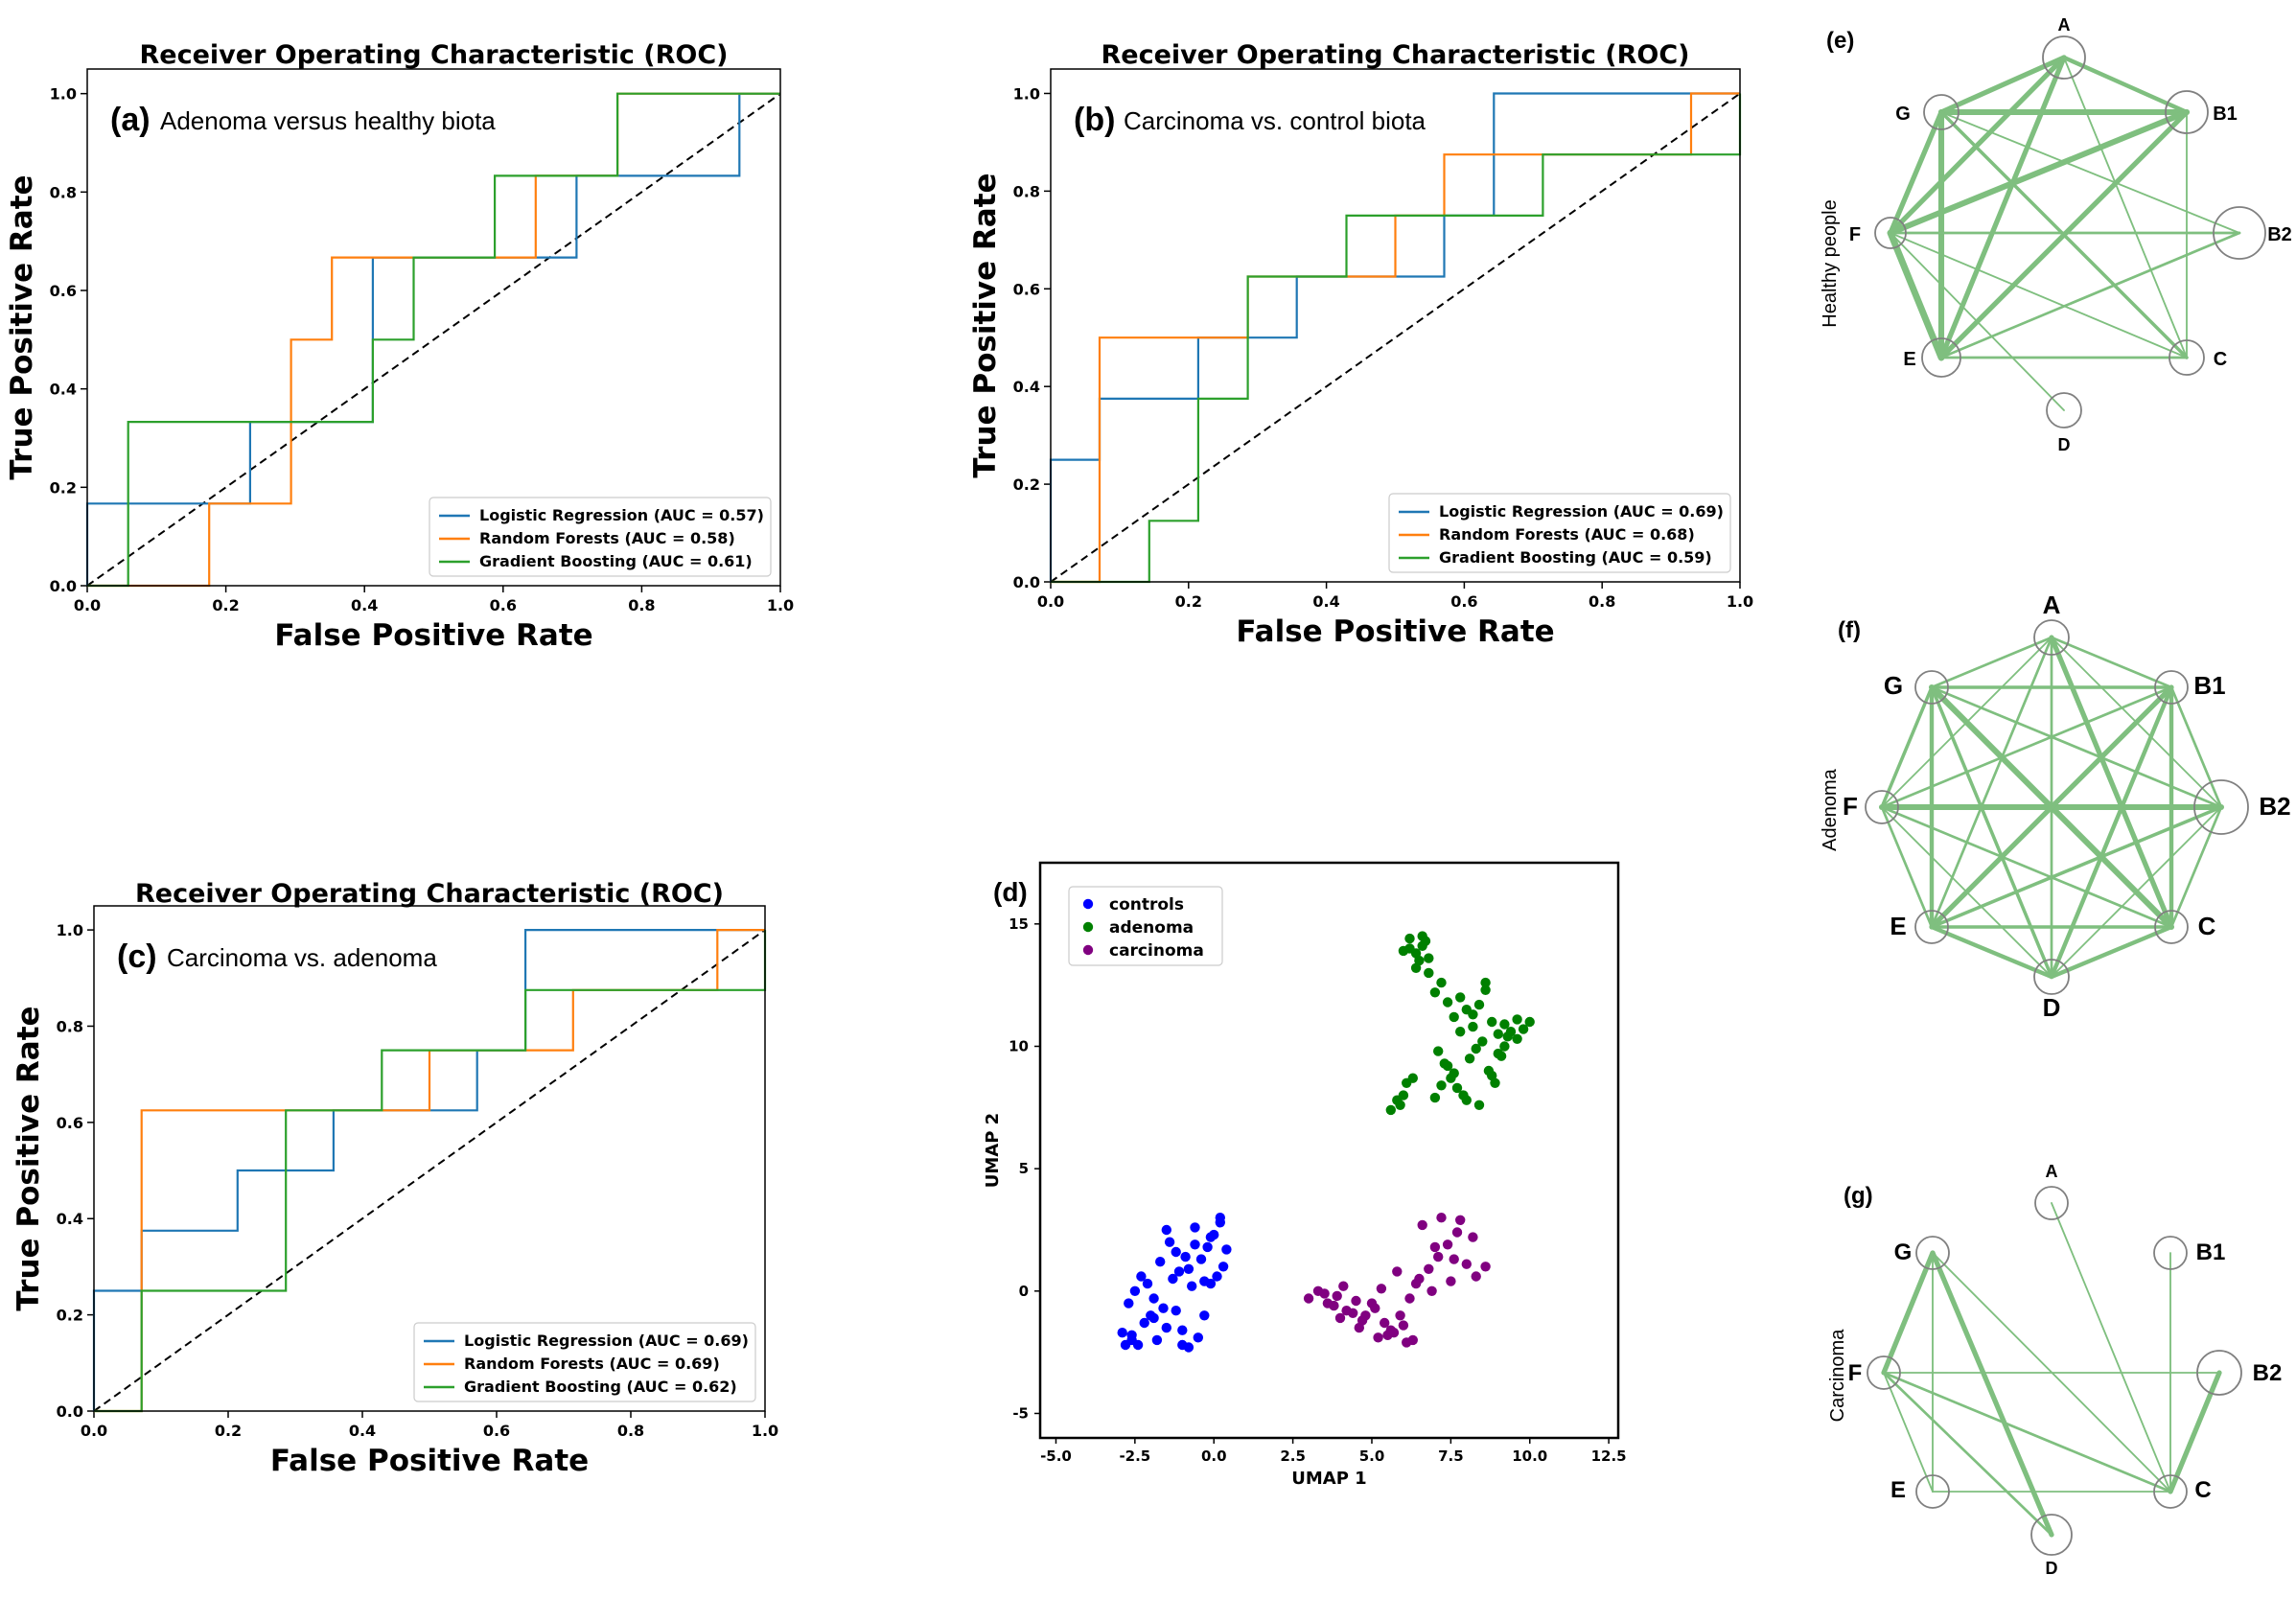 This screenshot has width=2296, height=1598. Describe the element at coordinates (1898, 926) in the screenshot. I see `network-node-label: E` at that location.